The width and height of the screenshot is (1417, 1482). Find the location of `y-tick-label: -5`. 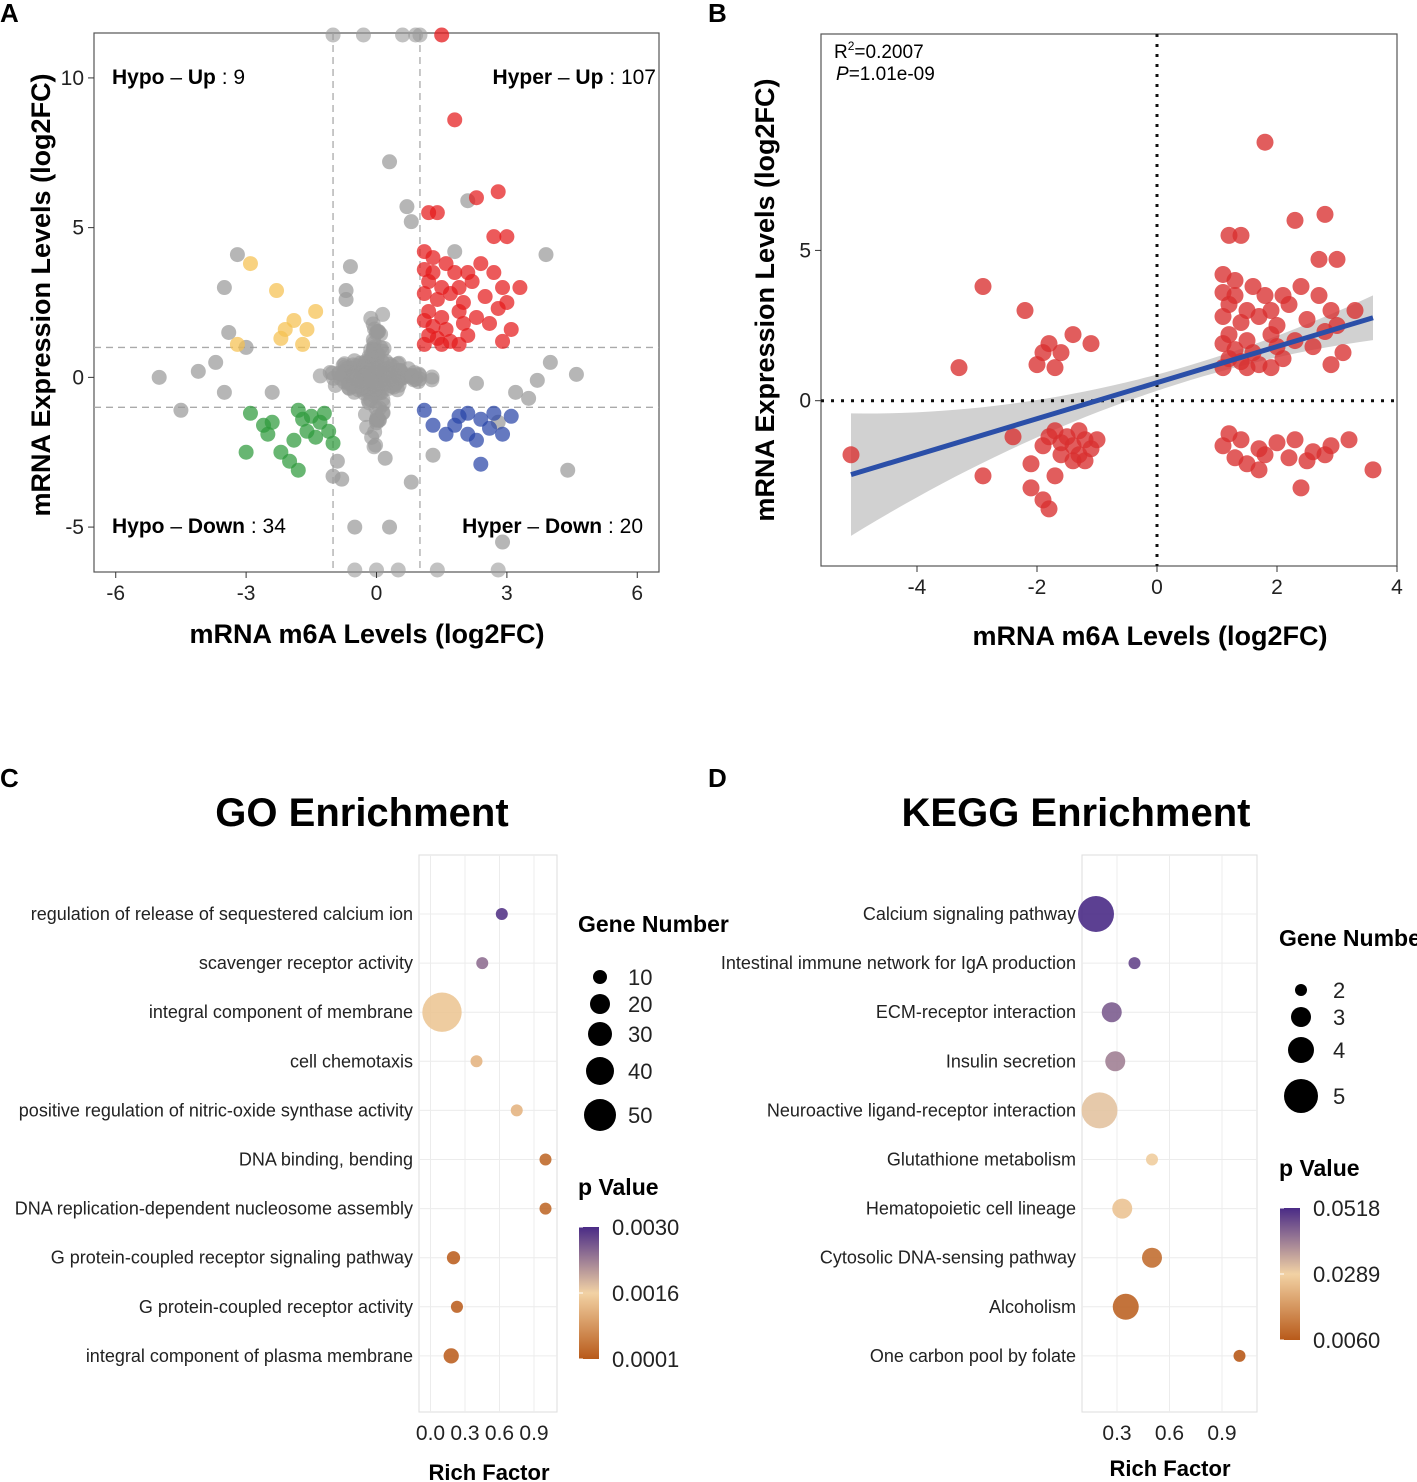

y-tick-label: -5 is located at coordinates (74, 527).